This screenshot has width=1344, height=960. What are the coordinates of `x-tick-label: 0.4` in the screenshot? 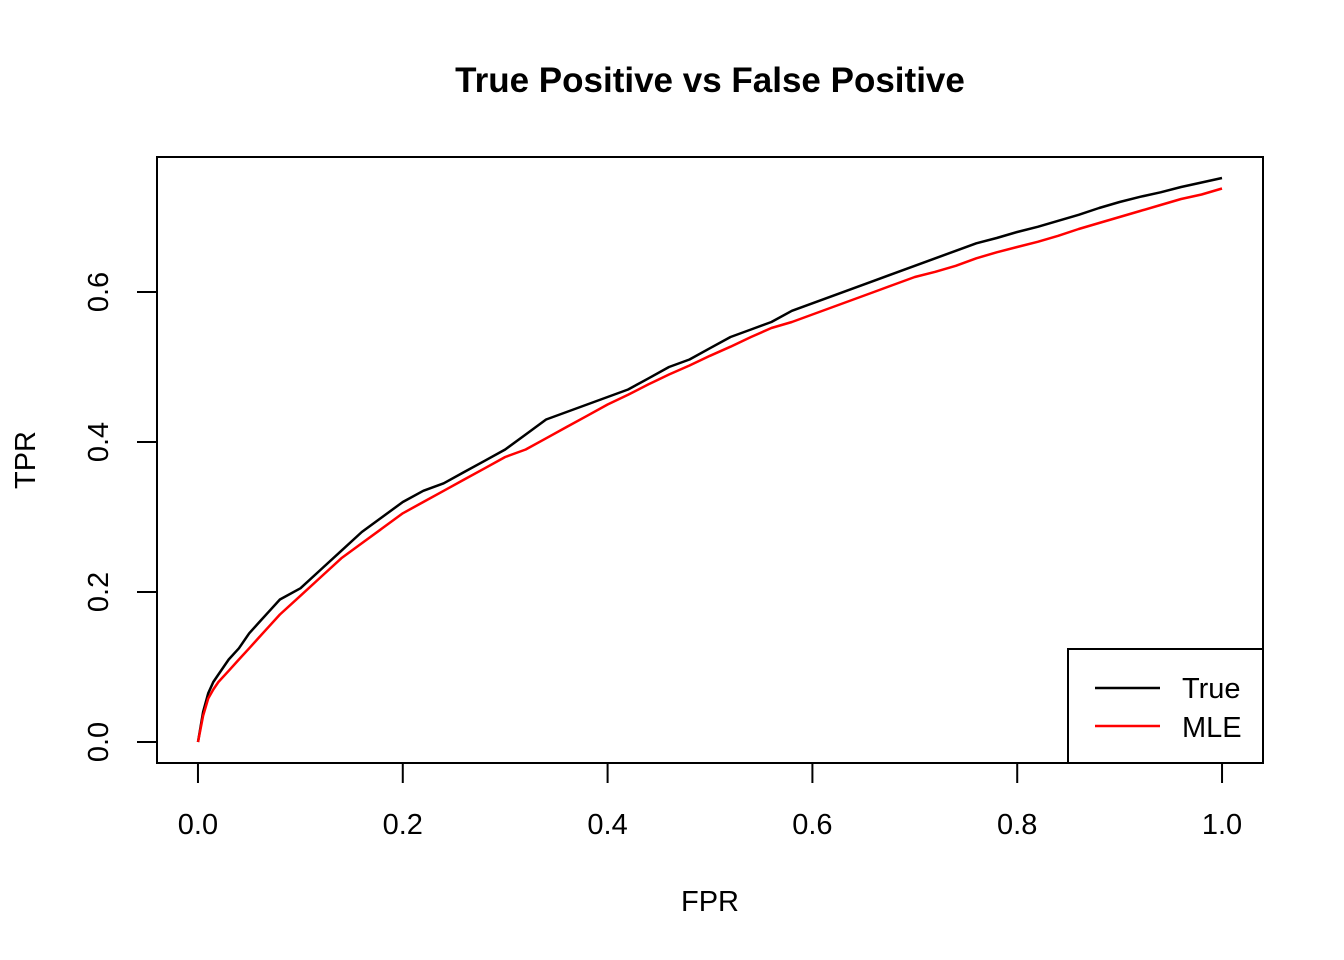 It's located at (607, 825).